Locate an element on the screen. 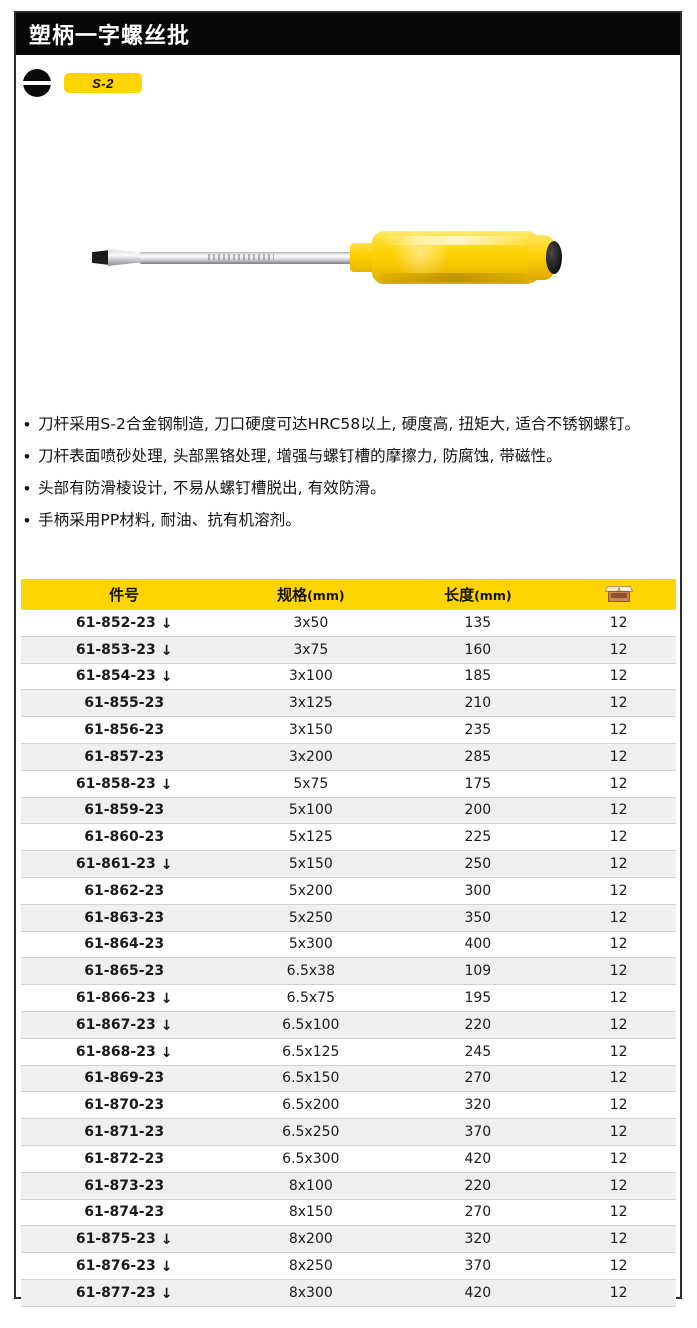 Image resolution: width=697 pixels, height=1328 pixels. cell-size: 3x75 is located at coordinates (311, 649).